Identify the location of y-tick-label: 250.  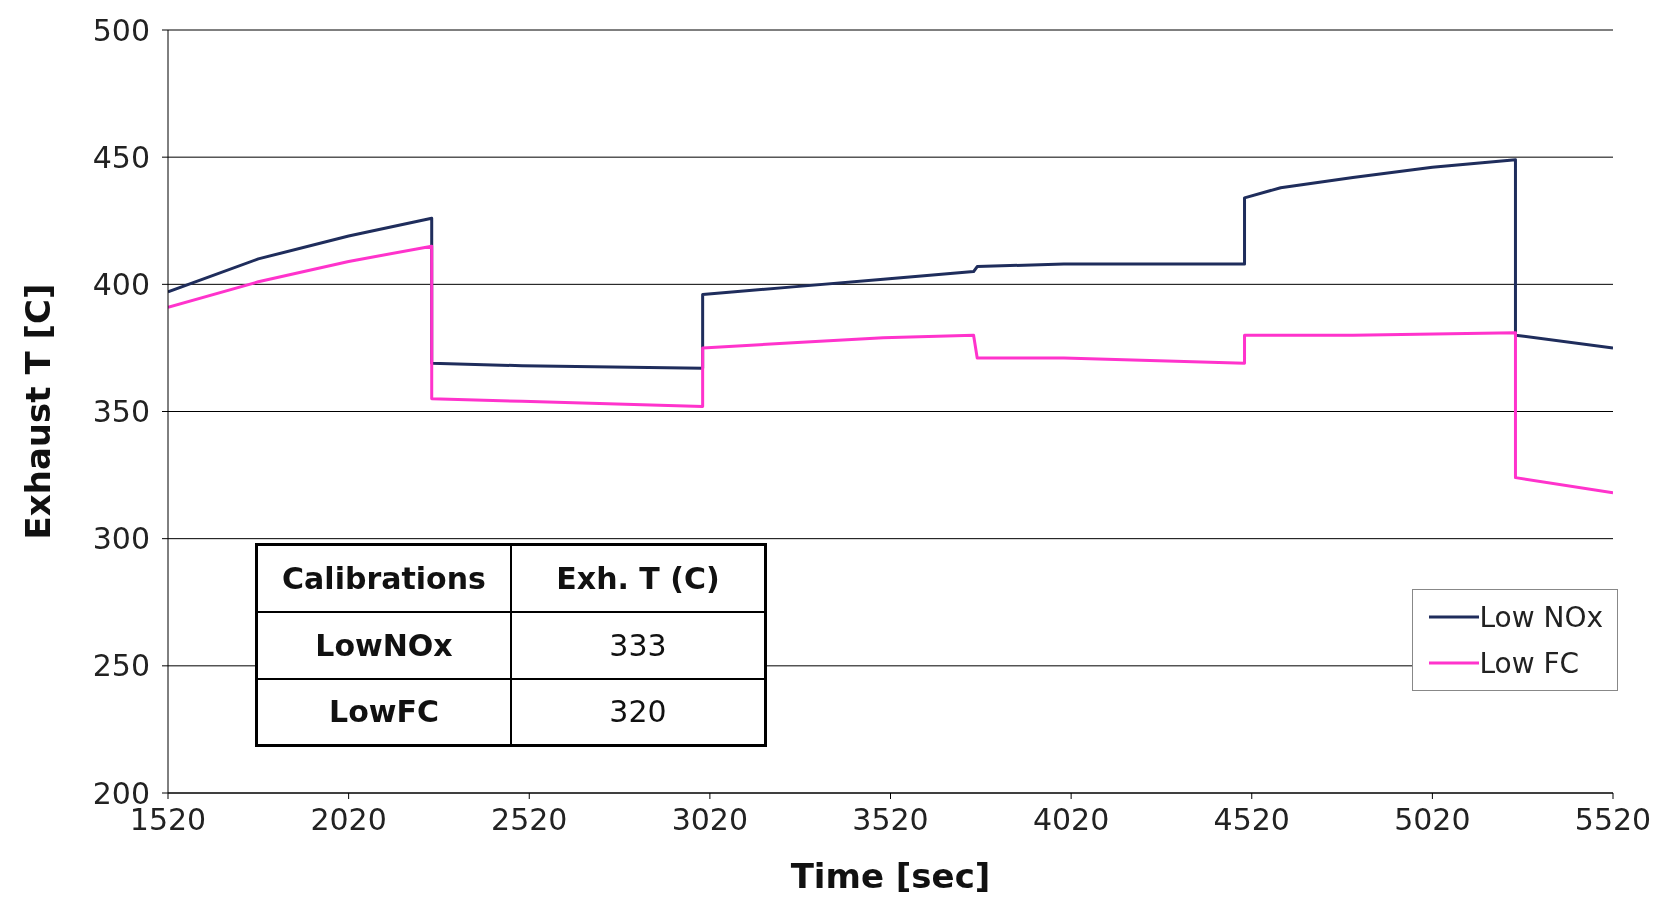
(121, 666).